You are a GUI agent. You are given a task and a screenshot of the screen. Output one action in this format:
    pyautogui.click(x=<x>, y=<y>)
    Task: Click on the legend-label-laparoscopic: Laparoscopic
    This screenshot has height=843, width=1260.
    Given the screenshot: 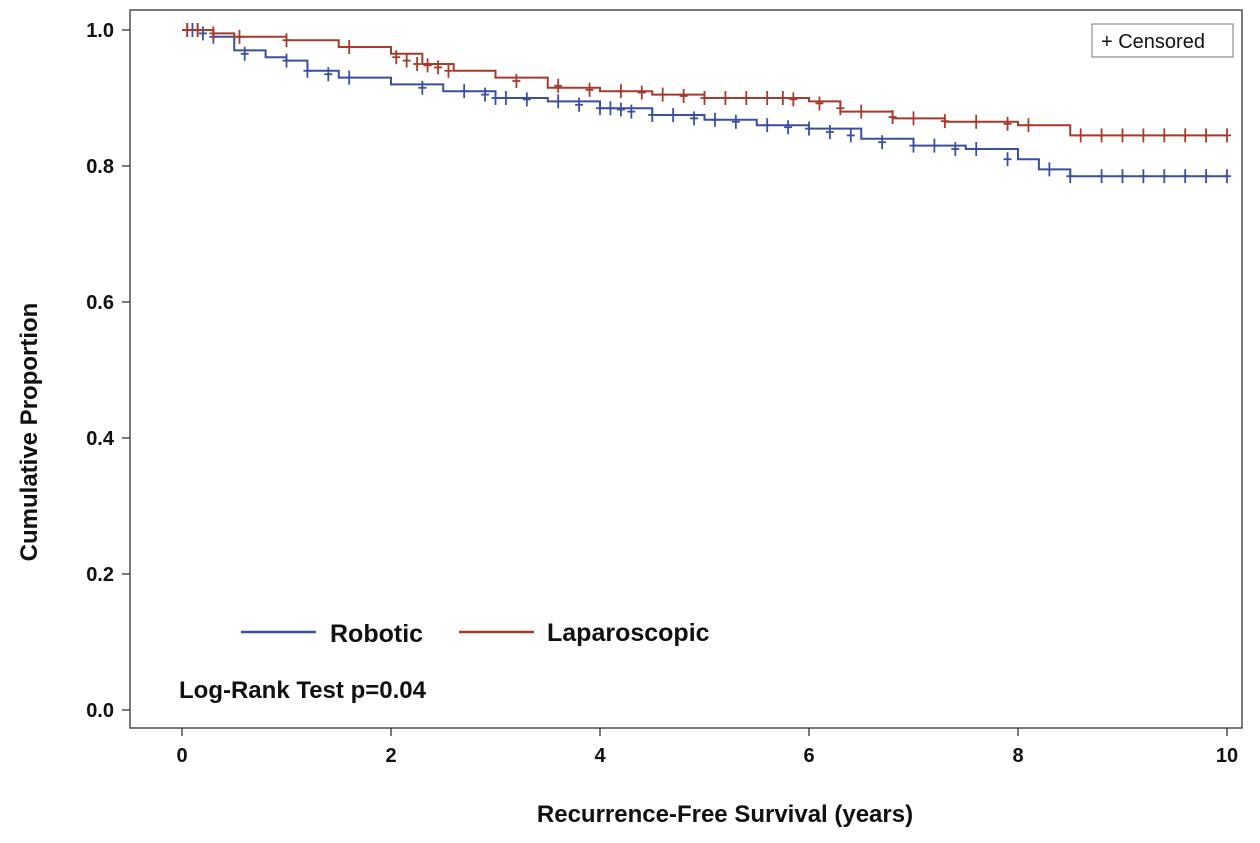 What is the action you would take?
    pyautogui.click(x=628, y=633)
    